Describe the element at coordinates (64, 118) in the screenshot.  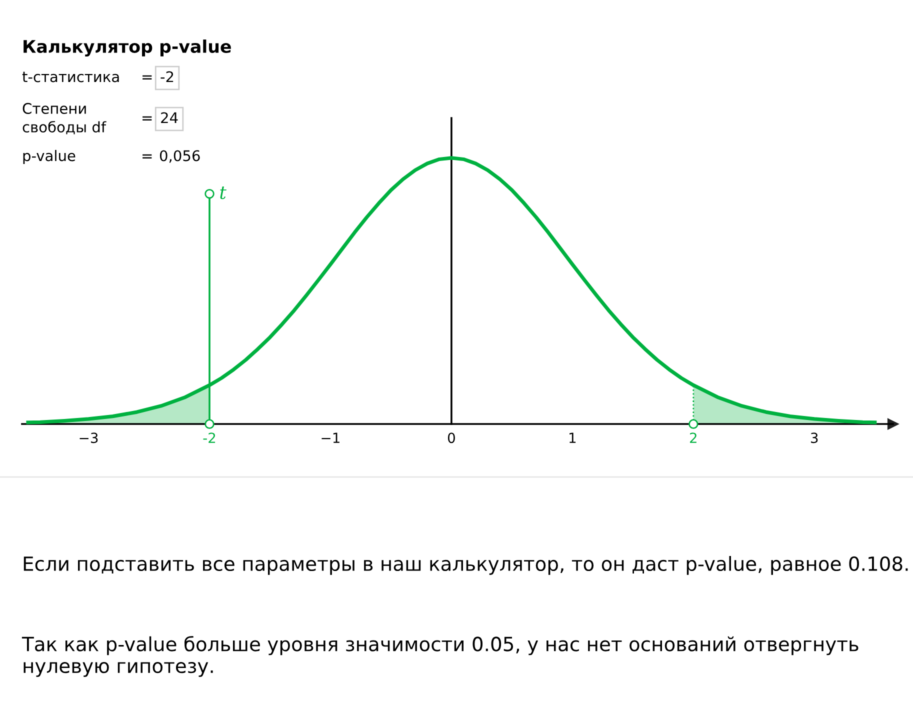
I see `text: Степени свободы df` at that location.